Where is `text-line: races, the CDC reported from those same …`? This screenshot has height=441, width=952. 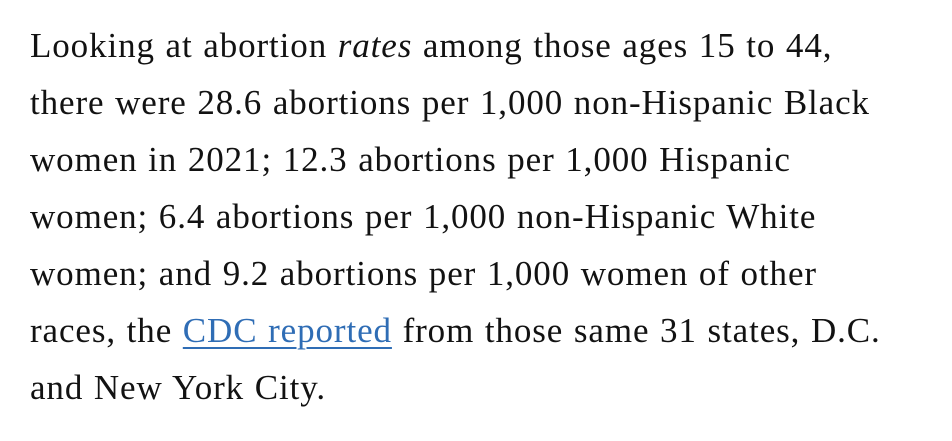
text-line: races, the CDC reported from those same … is located at coordinates (455, 330).